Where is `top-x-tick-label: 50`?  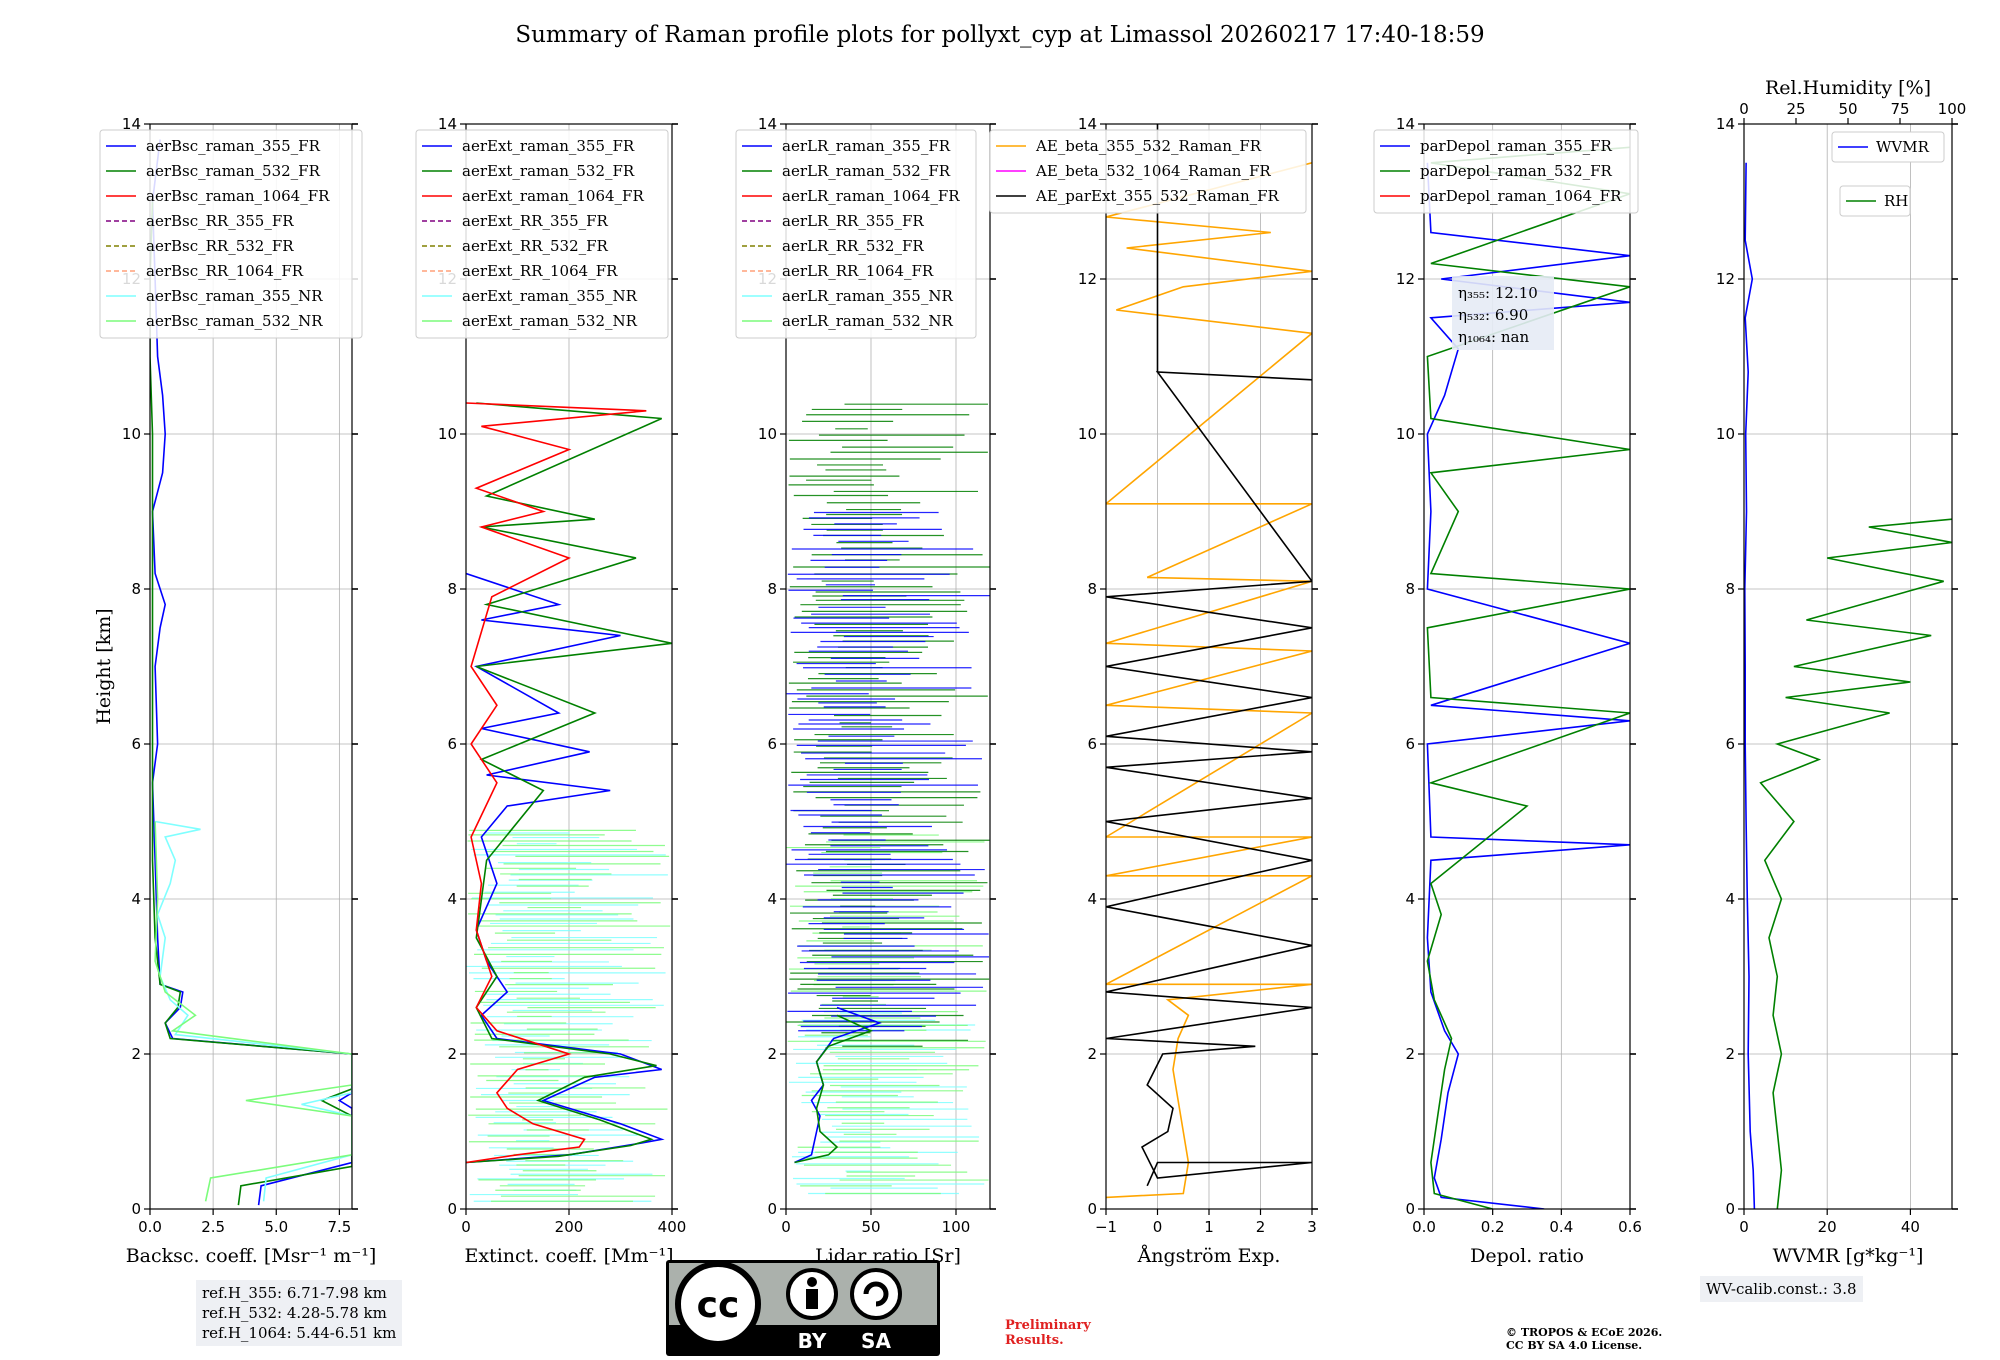
top-x-tick-label: 50 is located at coordinates (1847, 109).